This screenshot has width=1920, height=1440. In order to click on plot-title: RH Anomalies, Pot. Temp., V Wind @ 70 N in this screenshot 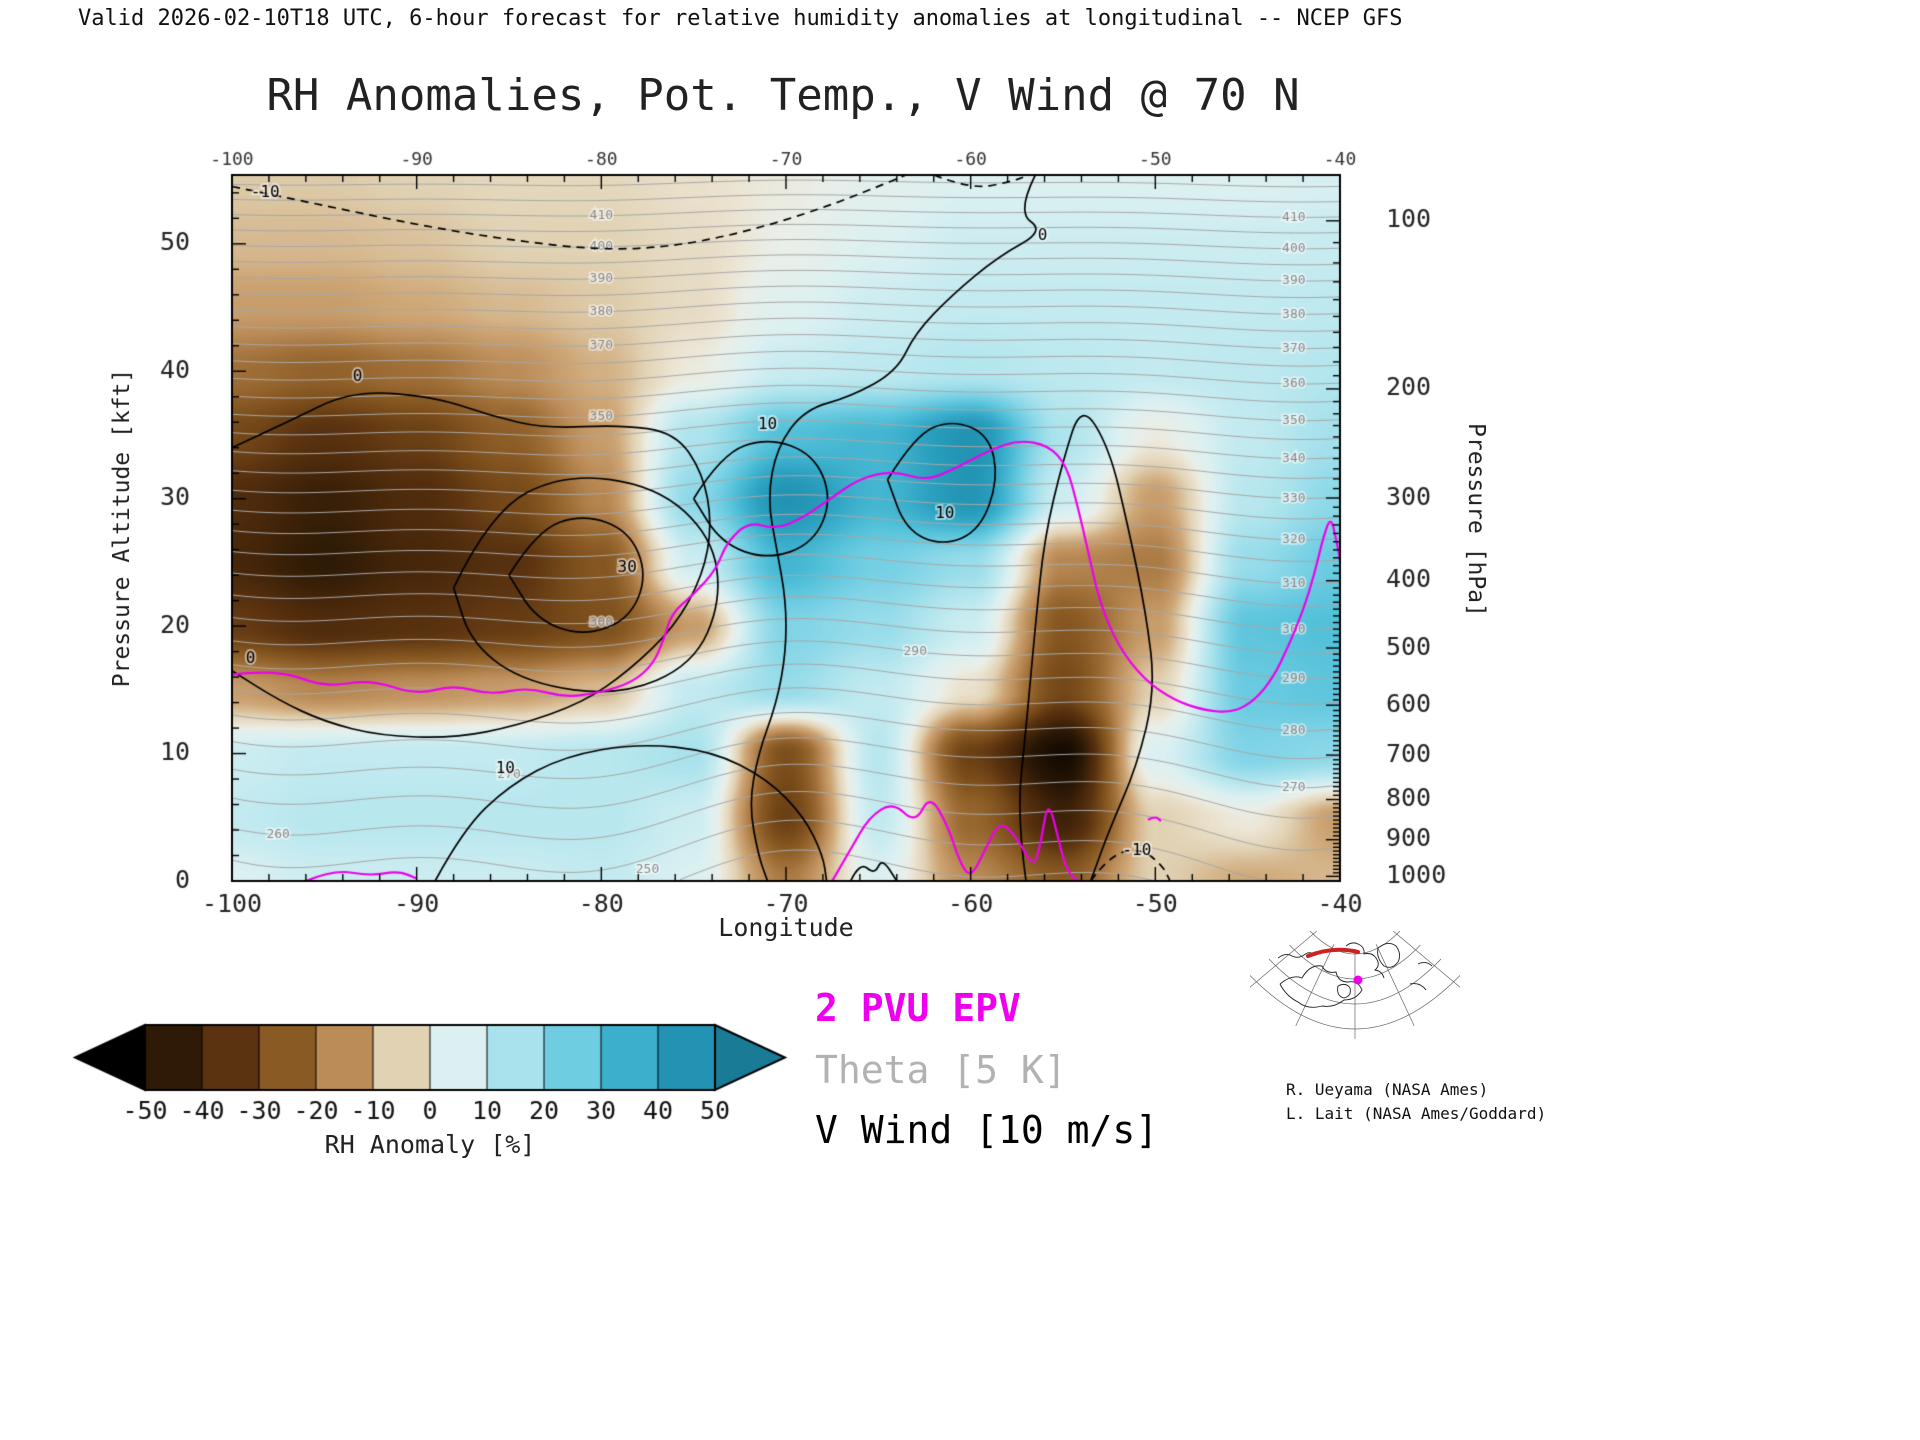, I will do `click(783, 95)`.